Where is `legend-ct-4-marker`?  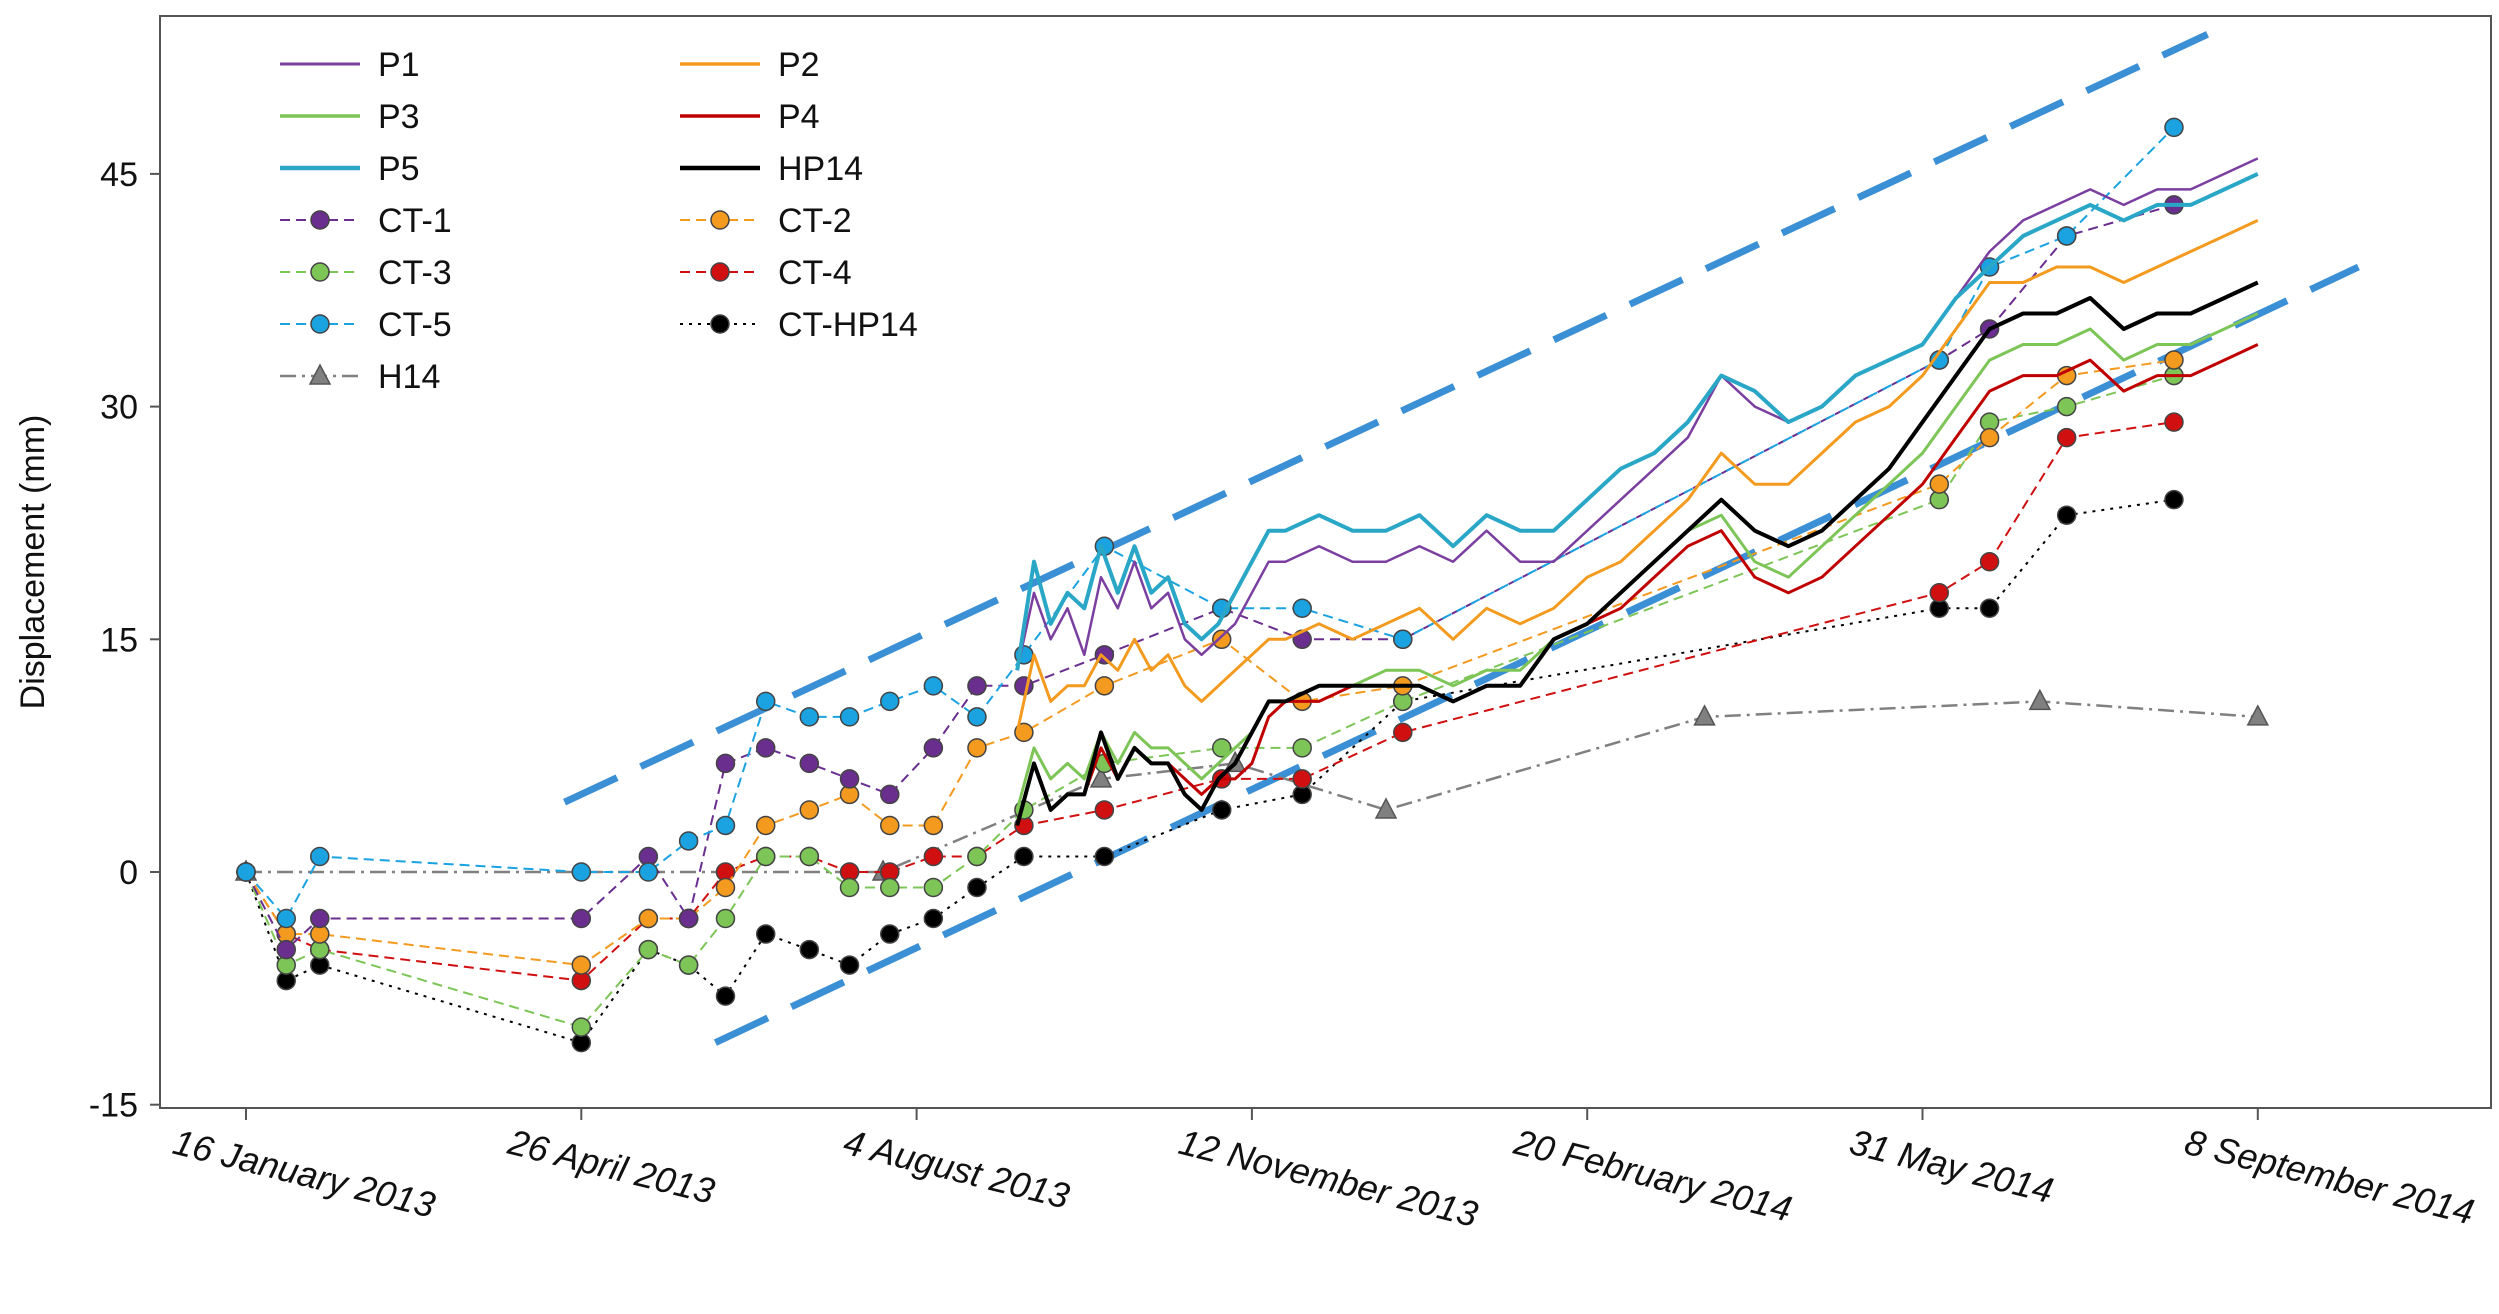
legend-ct-4-marker is located at coordinates (720, 272).